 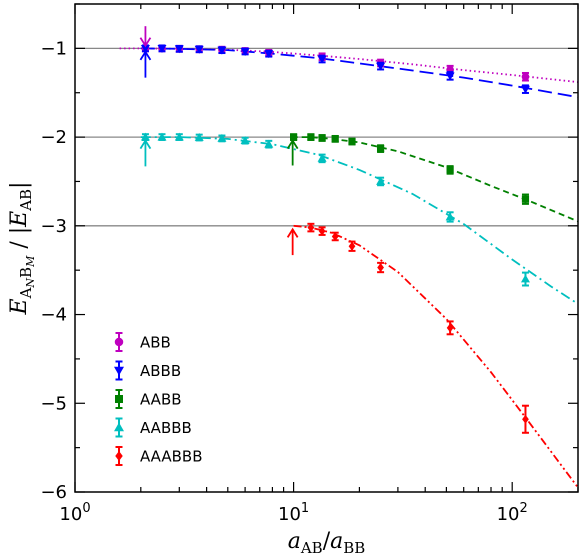 What do you see at coordinates (53, 403) in the screenshot?
I see `y-tick-label: −5` at bounding box center [53, 403].